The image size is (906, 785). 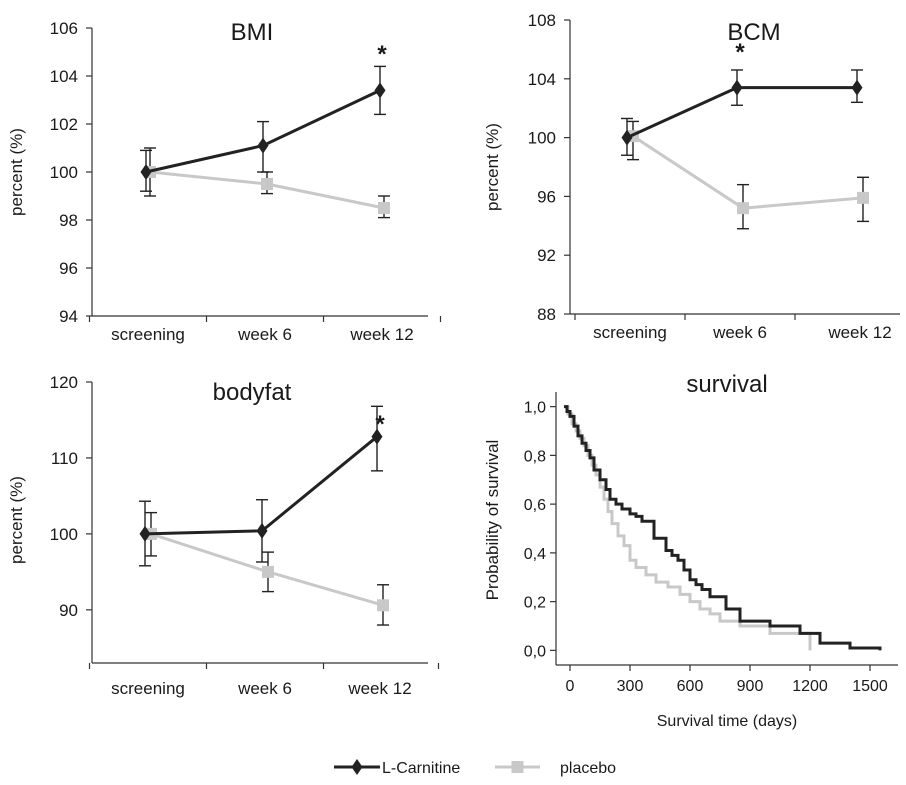 I want to click on x-tick-label: 1500, so click(x=870, y=686).